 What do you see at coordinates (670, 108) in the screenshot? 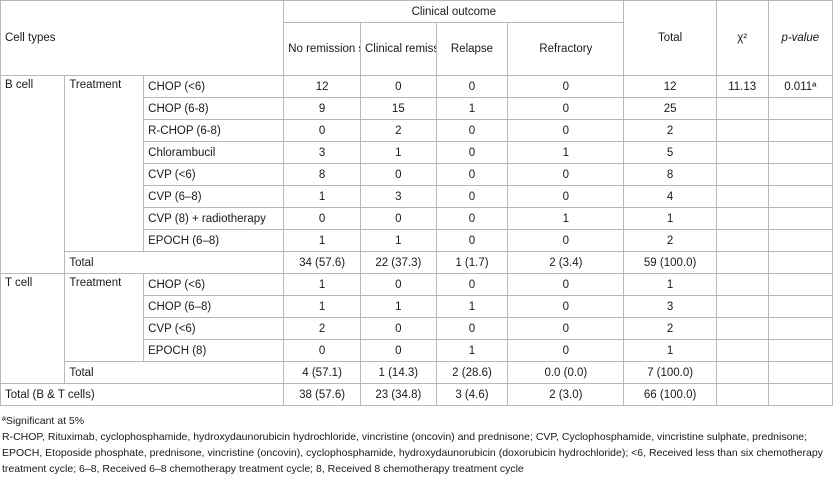
I see `value-cell: 25` at bounding box center [670, 108].